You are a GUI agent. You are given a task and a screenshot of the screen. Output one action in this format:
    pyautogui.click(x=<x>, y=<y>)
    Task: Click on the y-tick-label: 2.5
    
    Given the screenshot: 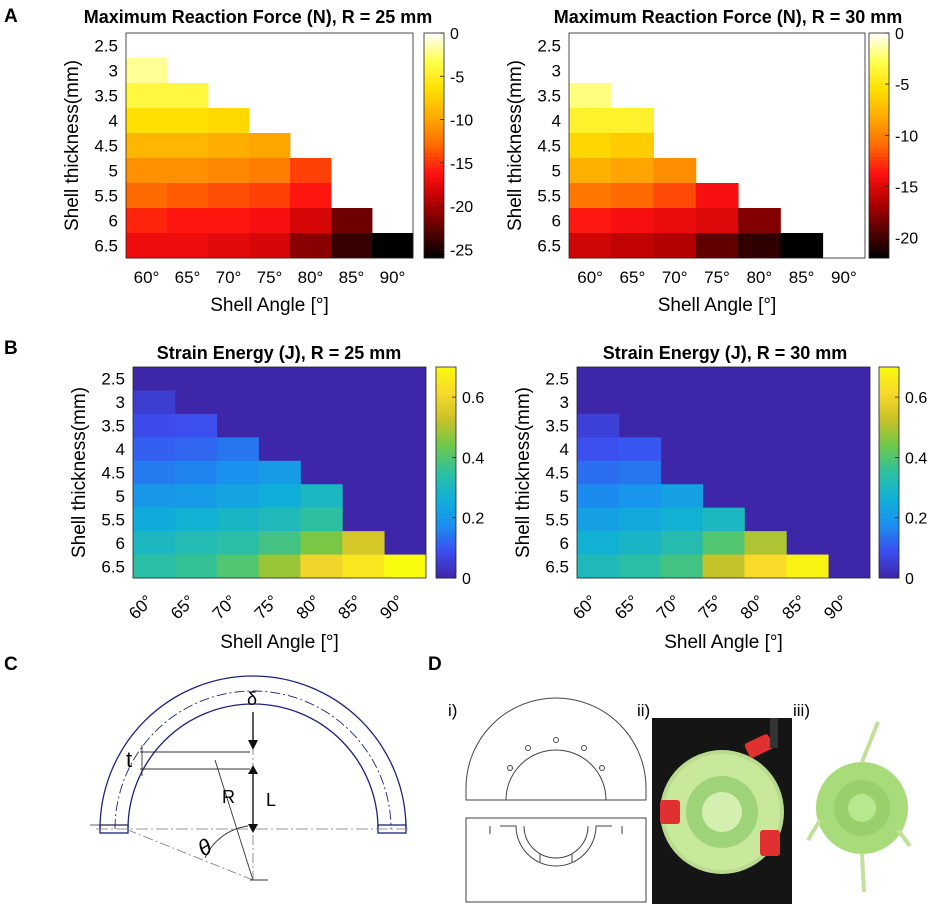 What is the action you would take?
    pyautogui.click(x=106, y=46)
    